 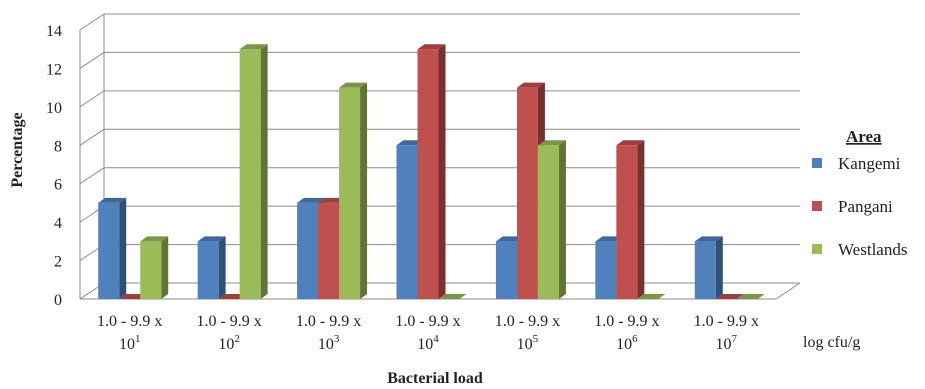 What do you see at coordinates (865, 206) in the screenshot?
I see `legend-label-pangani: Pangani` at bounding box center [865, 206].